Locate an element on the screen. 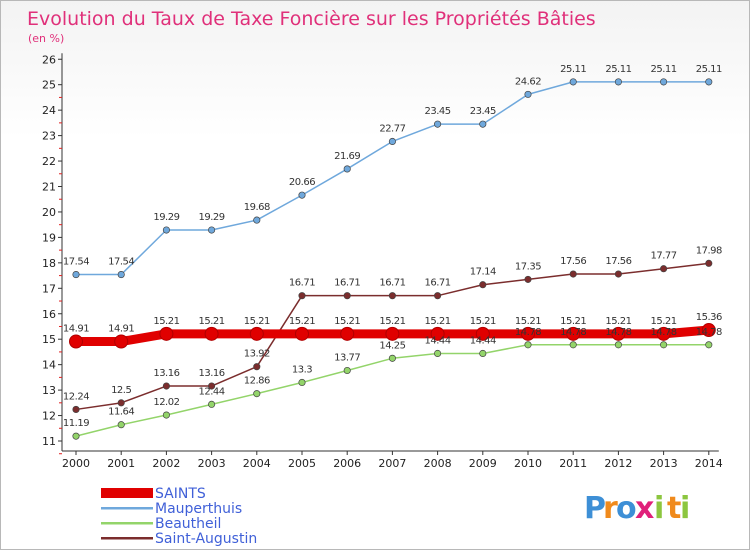 The height and width of the screenshot is (551, 750). data-label: 14.44 is located at coordinates (483, 340).